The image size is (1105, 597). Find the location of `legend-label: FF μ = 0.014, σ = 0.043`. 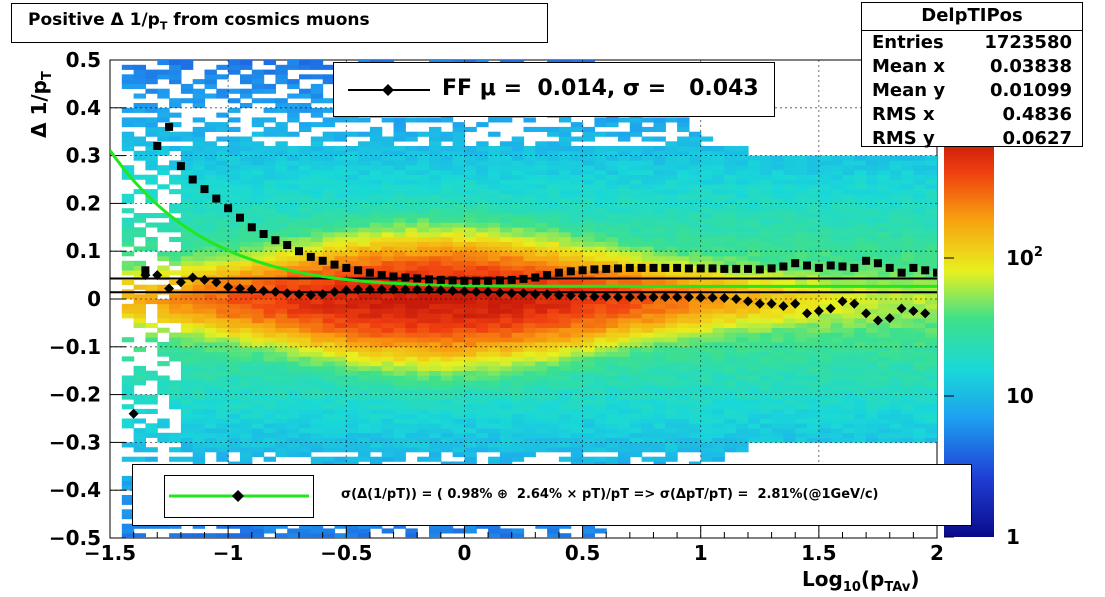

legend-label: FF μ = 0.014, σ = 0.043 is located at coordinates (600, 88).